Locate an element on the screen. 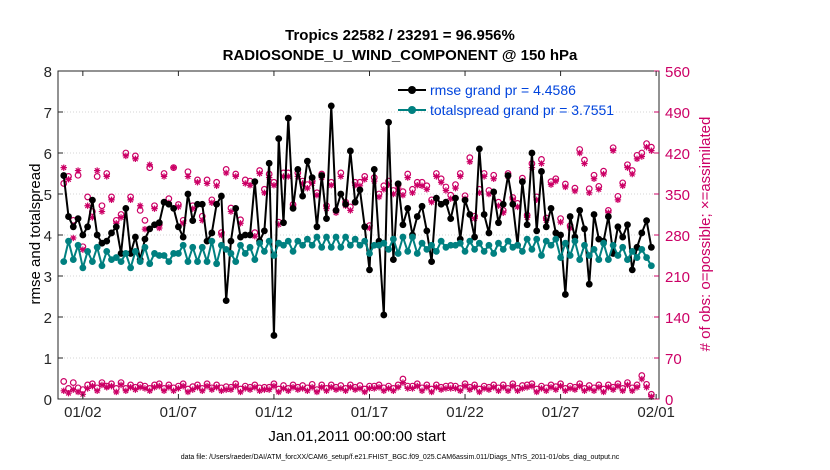 This screenshot has width=830, height=470. y-tick-label: 6 is located at coordinates (48, 154).